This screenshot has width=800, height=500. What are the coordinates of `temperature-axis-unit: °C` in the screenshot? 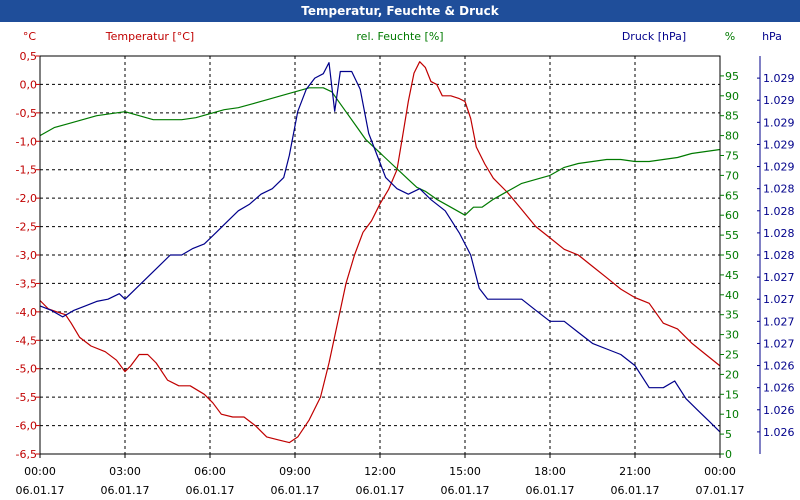 It's located at (30, 36).